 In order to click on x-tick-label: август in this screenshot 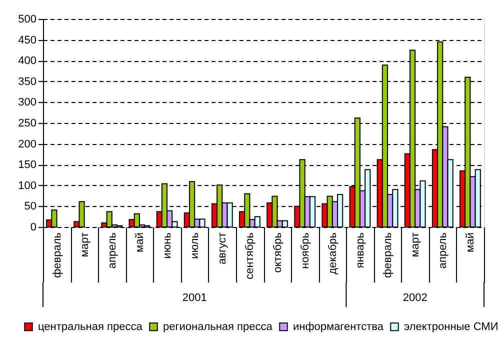, I will do `click(222, 248)`.